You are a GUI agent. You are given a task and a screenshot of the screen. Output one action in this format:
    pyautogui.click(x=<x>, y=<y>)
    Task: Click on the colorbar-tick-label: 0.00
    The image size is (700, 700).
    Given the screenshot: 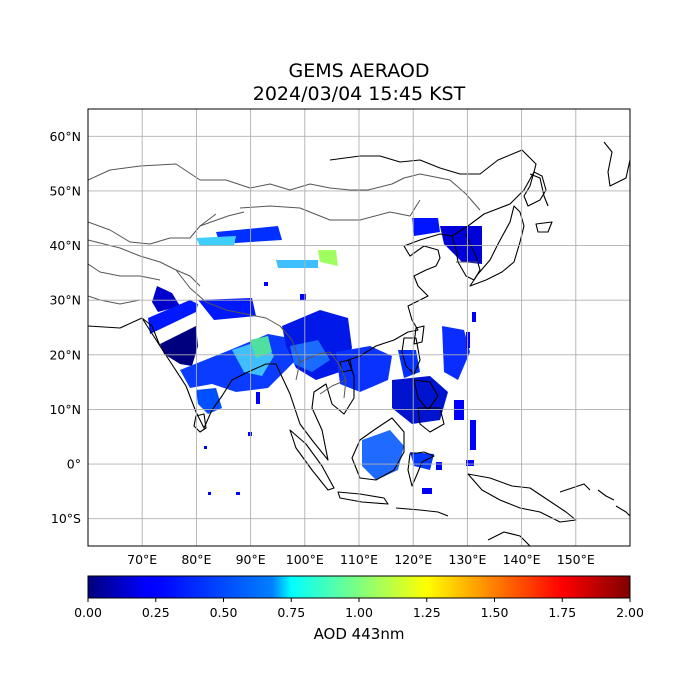 What is the action you would take?
    pyautogui.click(x=88, y=612)
    